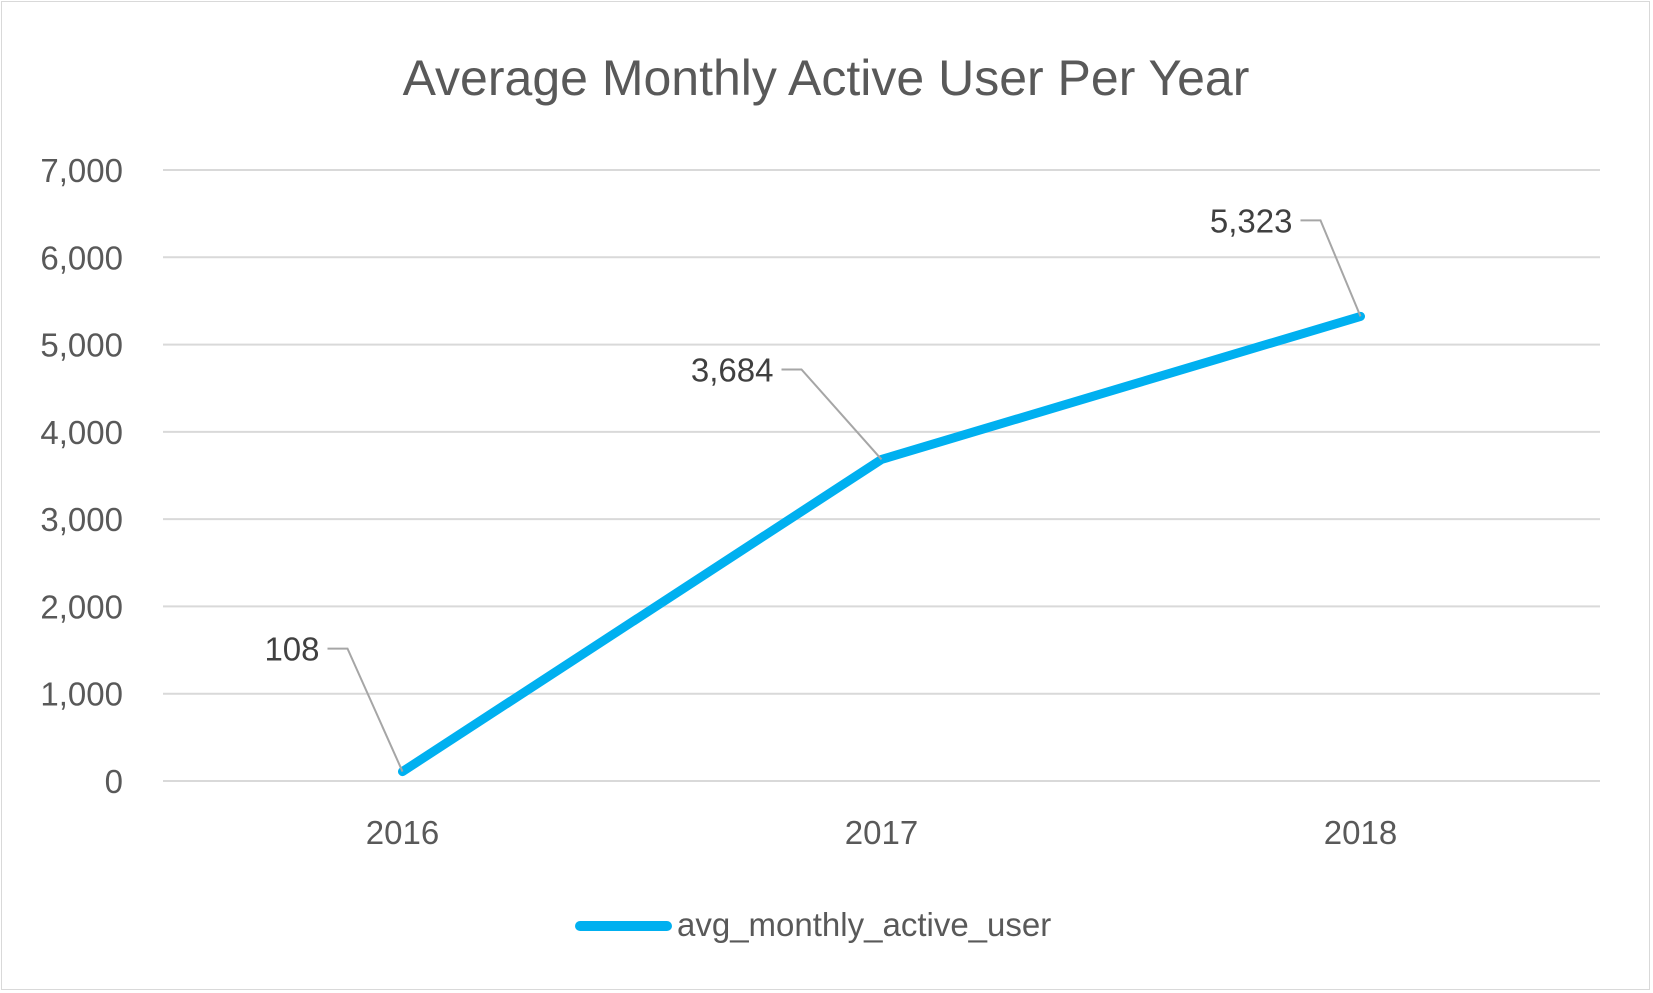 This screenshot has width=1653, height=993. I want to click on x-tick-label: 2016, so click(402, 832).